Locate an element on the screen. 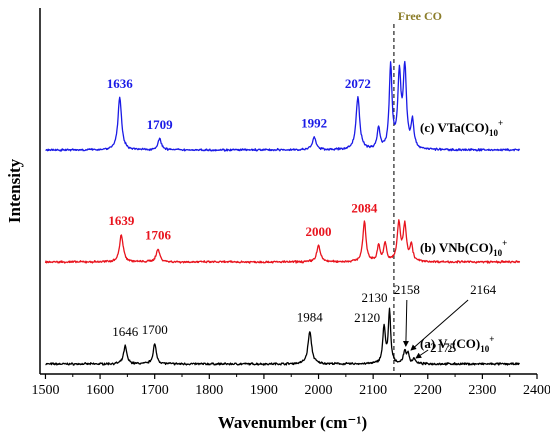  series-label-c: (c) VTa(CO)10+ is located at coordinates (461, 128).